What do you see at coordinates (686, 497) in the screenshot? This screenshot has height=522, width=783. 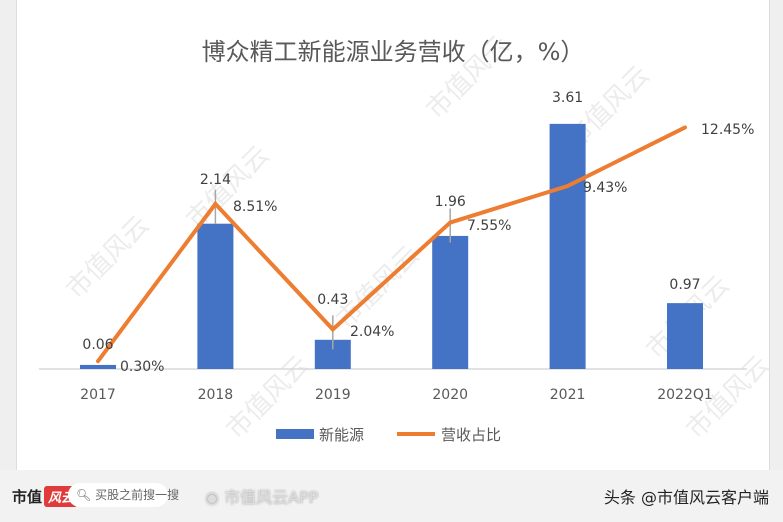 I see `toutiao-credit: 头条 @市值风云客户端` at bounding box center [686, 497].